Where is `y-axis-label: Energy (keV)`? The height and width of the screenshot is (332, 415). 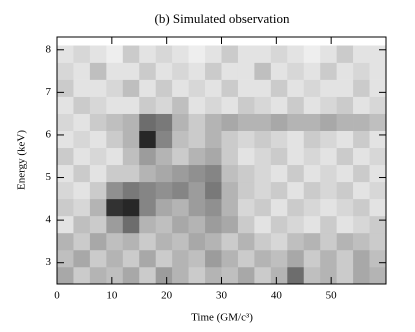
y-axis-label: Energy (keV) is located at coordinates (22, 160).